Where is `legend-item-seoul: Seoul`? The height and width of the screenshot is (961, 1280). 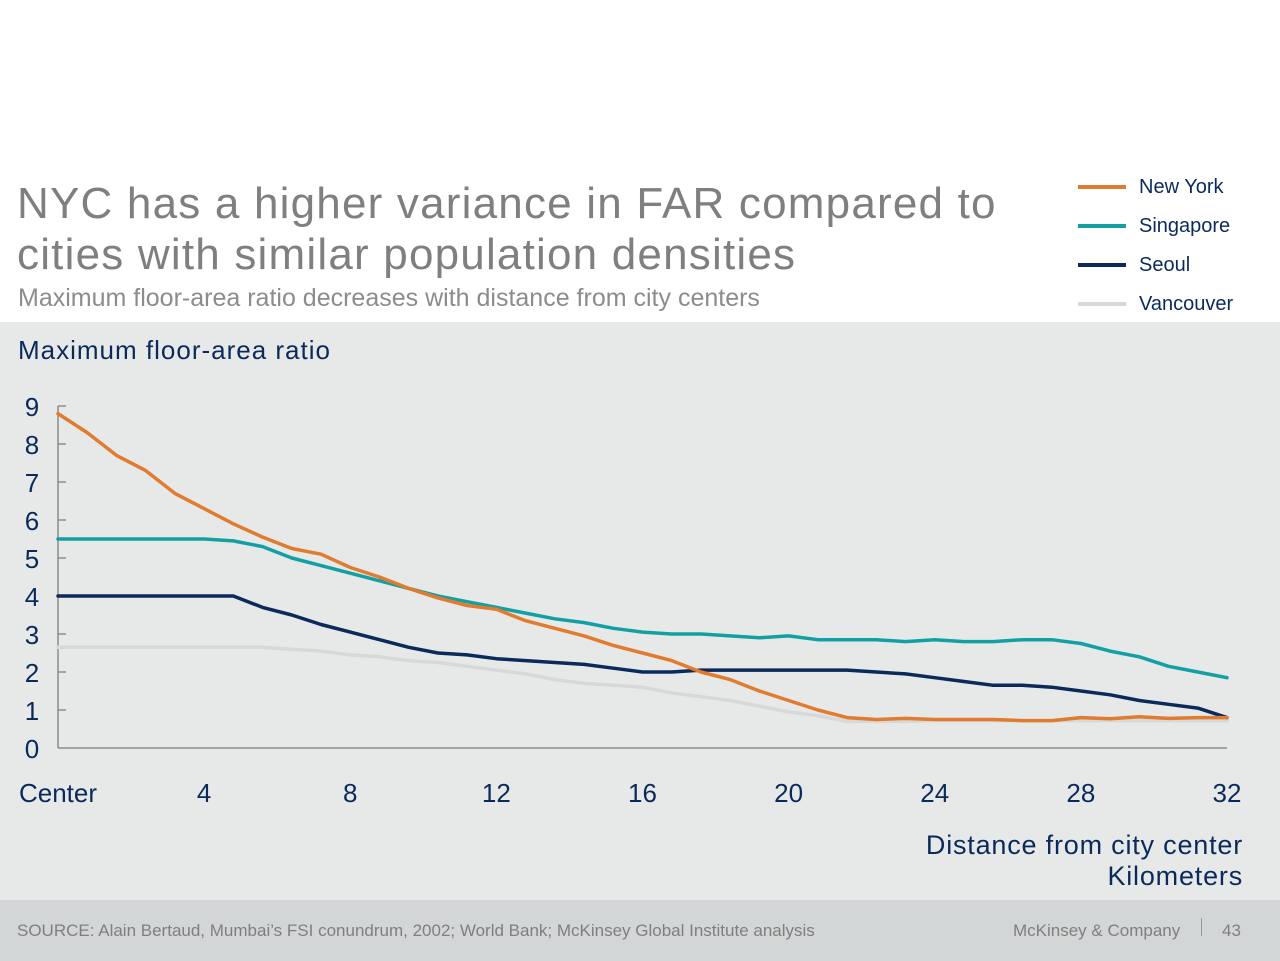
legend-item-seoul: Seoul is located at coordinates (1178, 269).